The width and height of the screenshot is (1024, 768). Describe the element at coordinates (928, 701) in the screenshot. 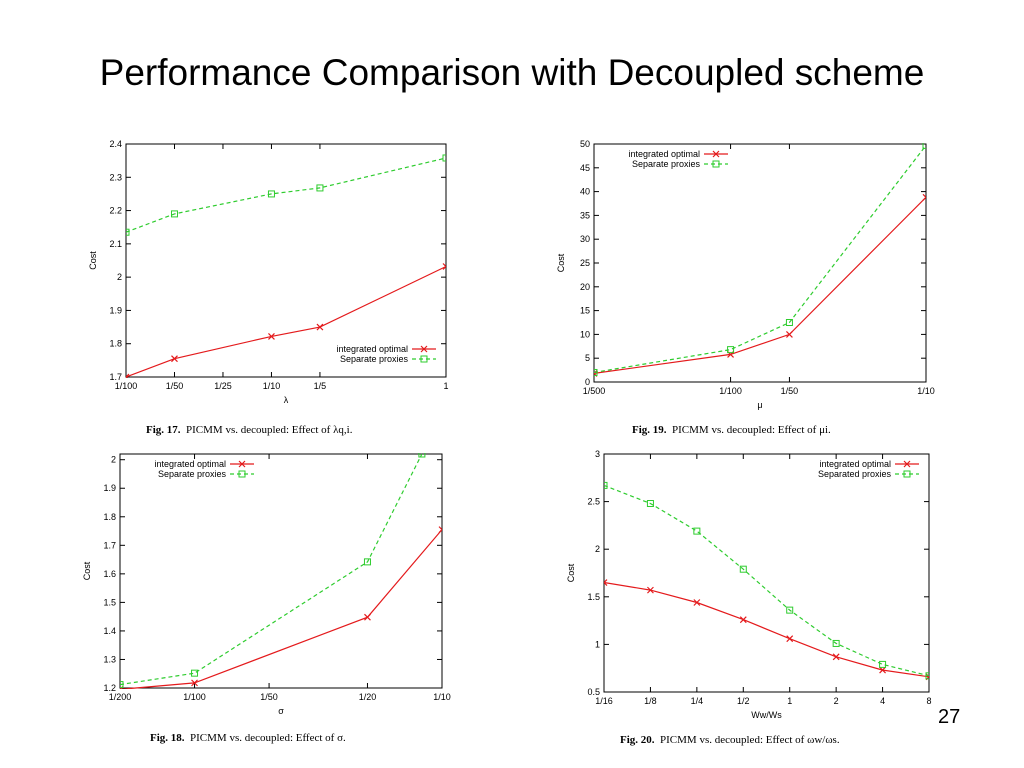

I see `x-tick-label: 8` at that location.